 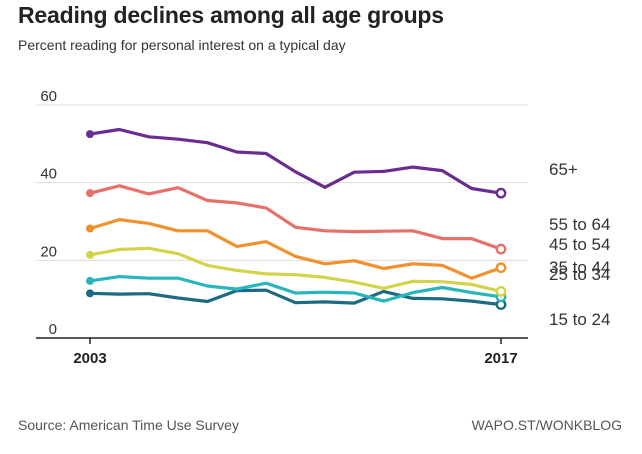 I want to click on start-point-65-plus, so click(x=90, y=134).